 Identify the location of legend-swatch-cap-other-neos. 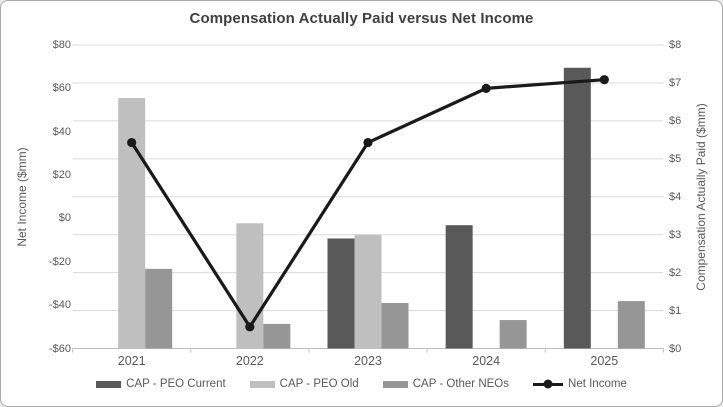
(395, 384).